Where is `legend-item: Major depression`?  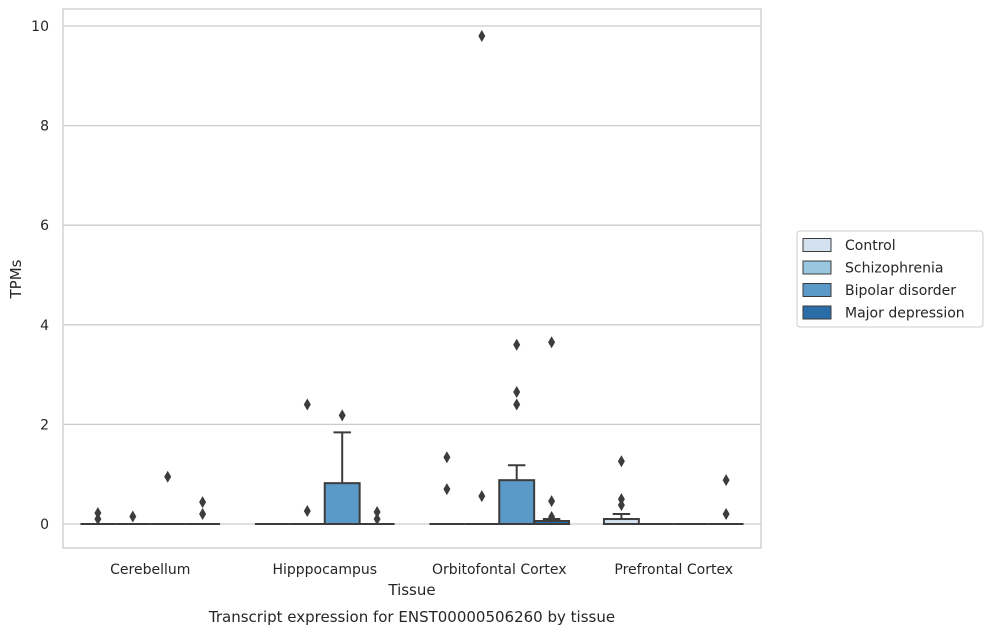
legend-item: Major depression is located at coordinates (883, 313).